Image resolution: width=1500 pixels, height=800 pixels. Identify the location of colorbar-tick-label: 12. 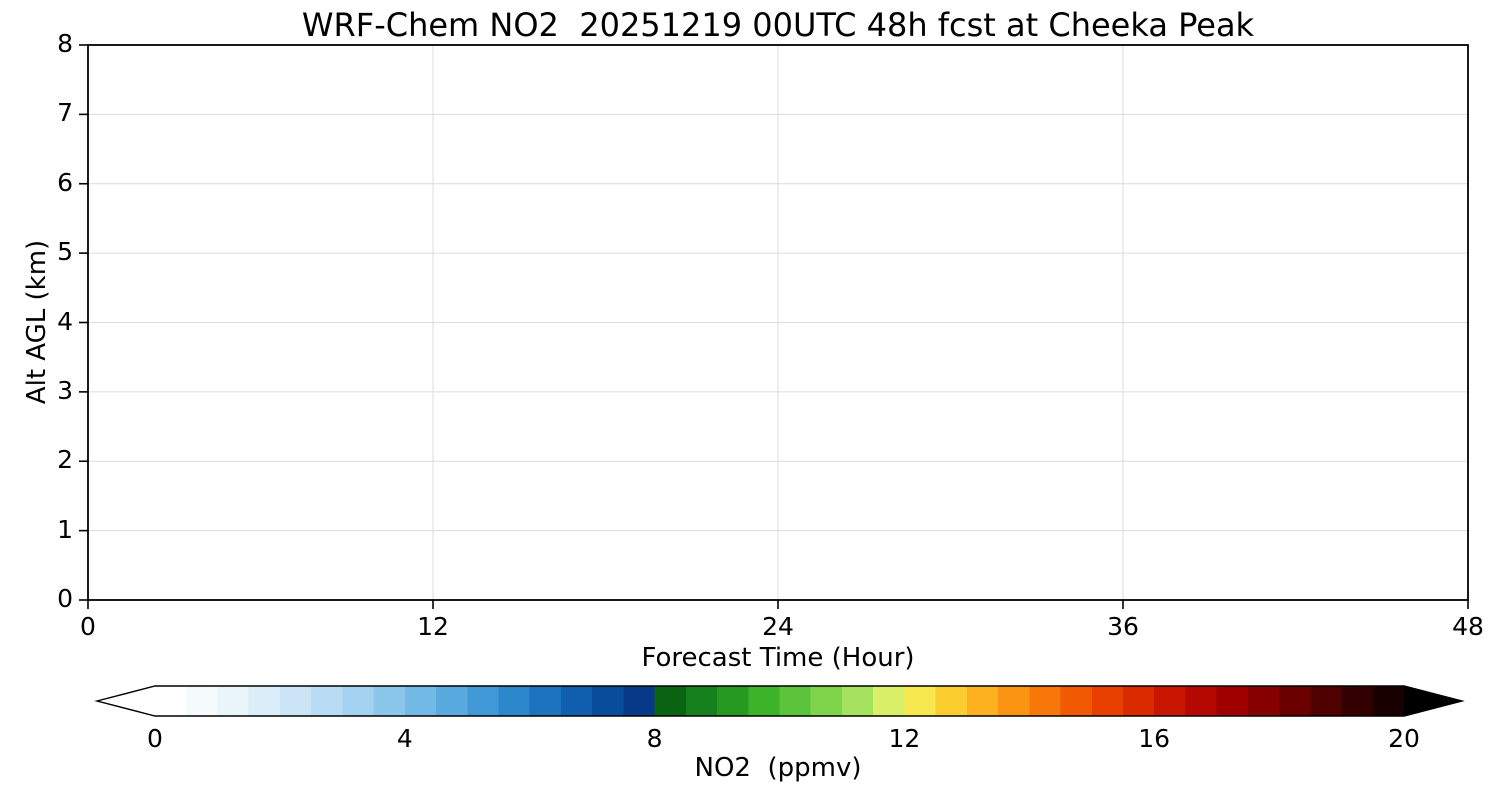
(904, 738).